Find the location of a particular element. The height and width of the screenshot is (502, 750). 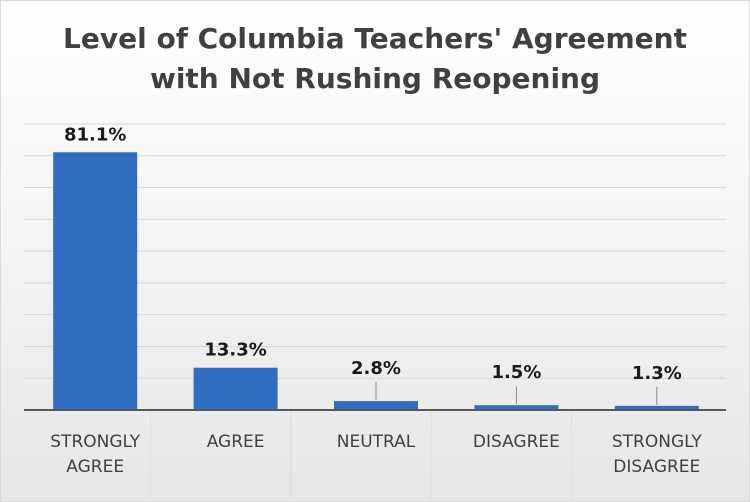

data-label: 13.3% is located at coordinates (235, 350).